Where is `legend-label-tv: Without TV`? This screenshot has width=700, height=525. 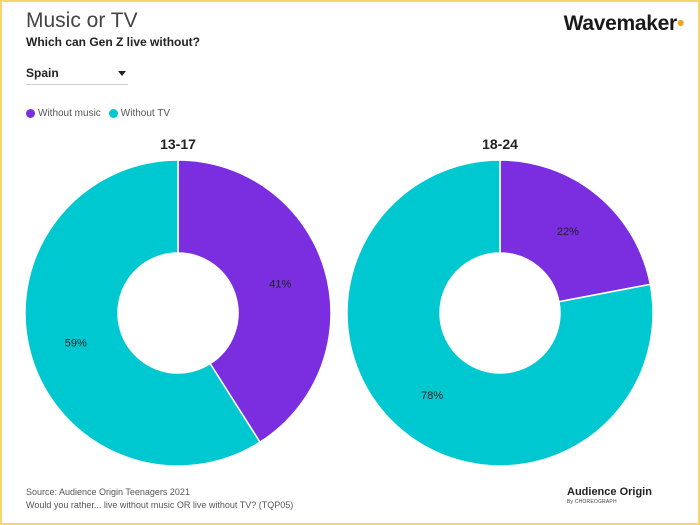 legend-label-tv: Without TV is located at coordinates (145, 113).